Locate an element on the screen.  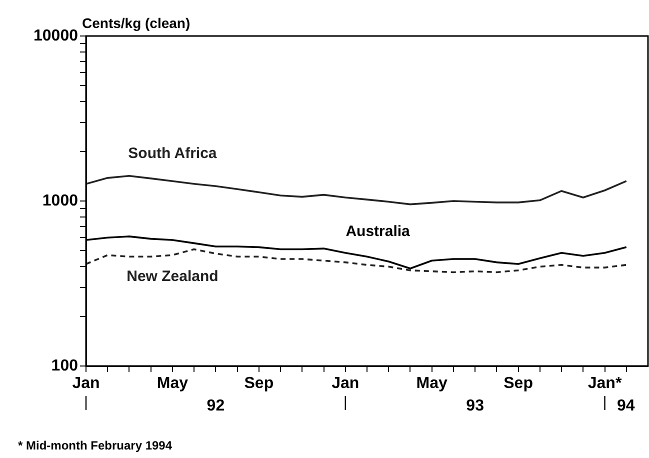
y-tick-label: 100 is located at coordinates (64, 365).